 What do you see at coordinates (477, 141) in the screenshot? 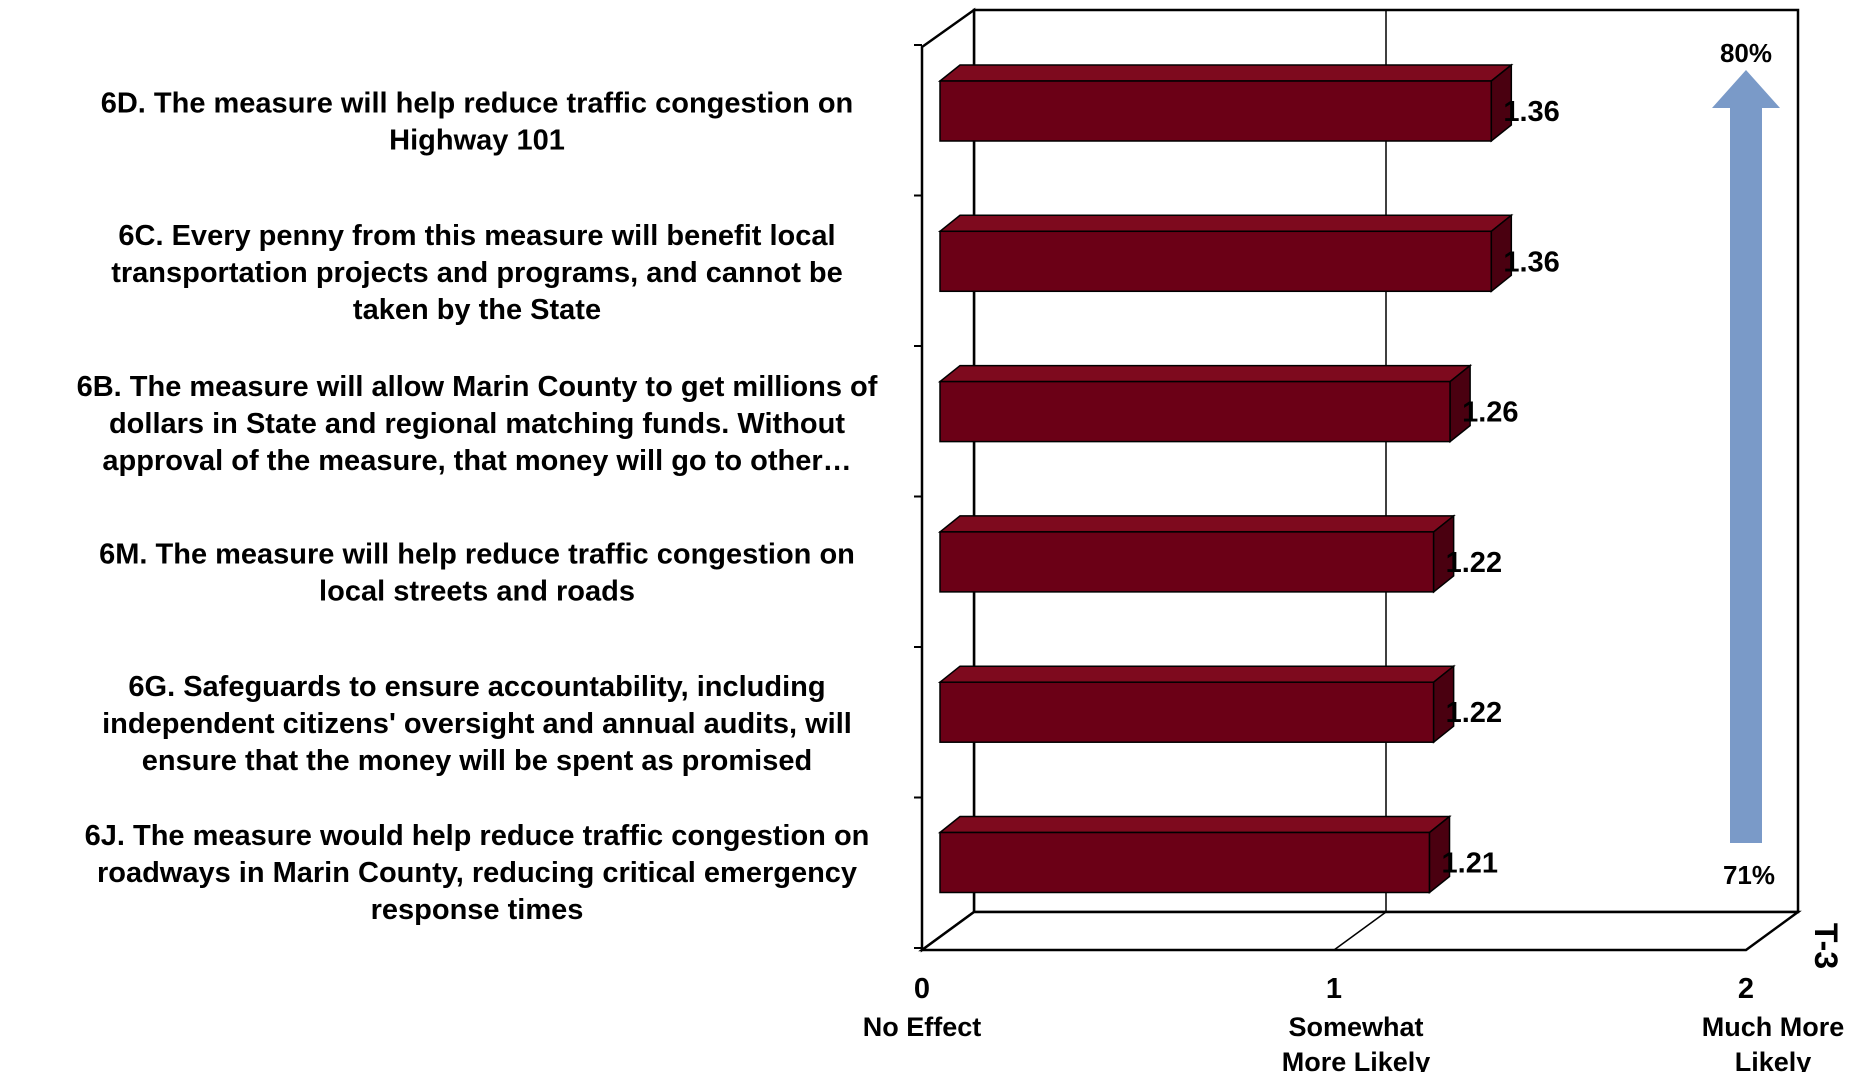
I see `category-label-line: Highway 101` at bounding box center [477, 141].